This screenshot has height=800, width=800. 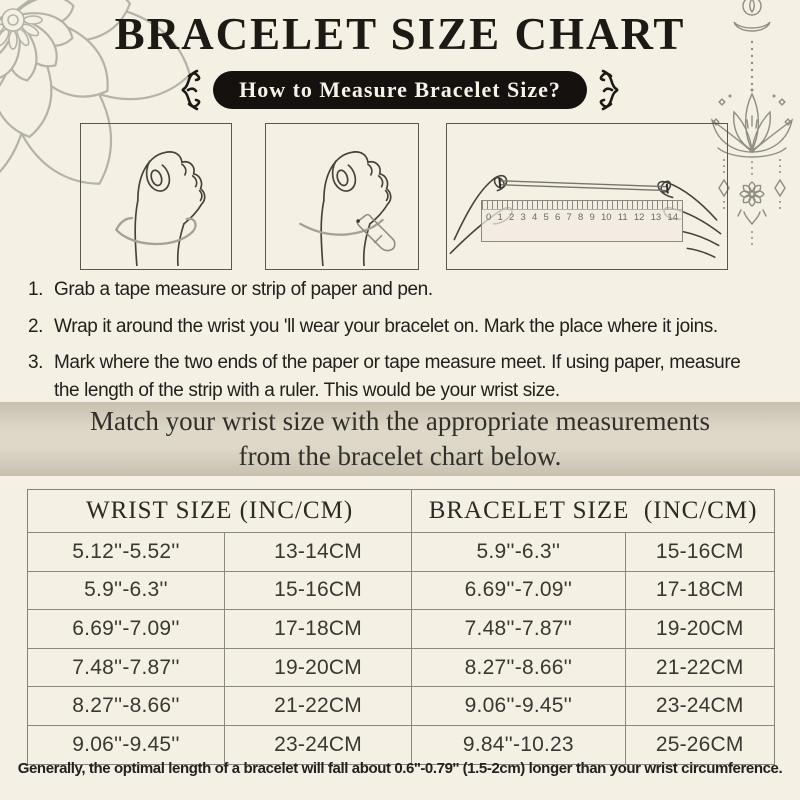 I want to click on bracelet-inch-cell: 7.48''-7.87'', so click(x=519, y=629).